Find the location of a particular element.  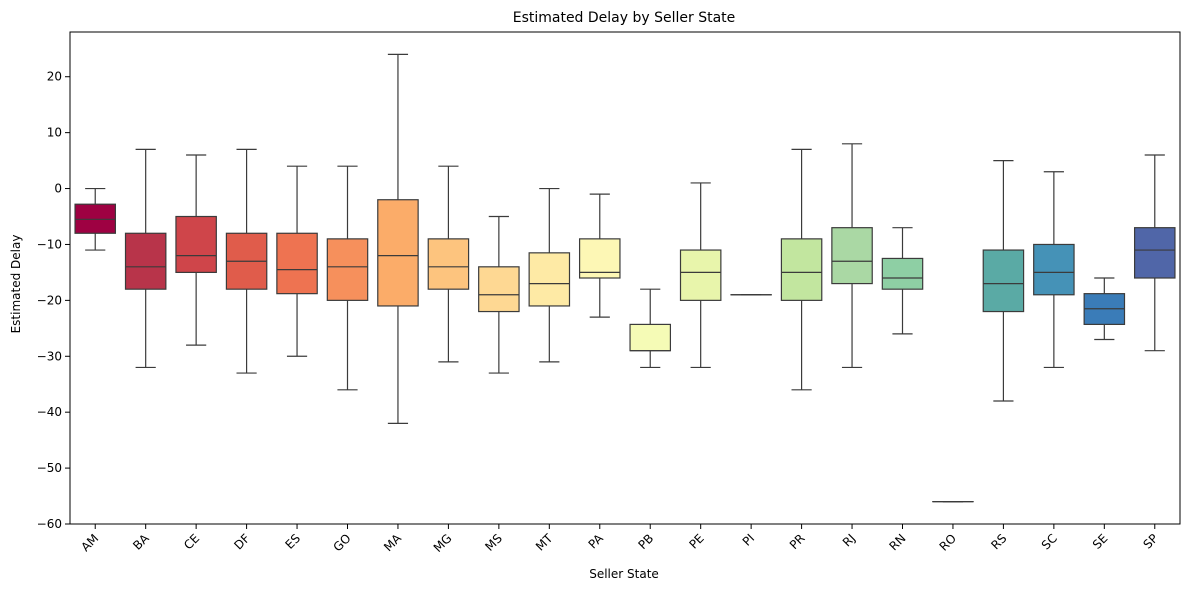

box-AM is located at coordinates (95, 219).